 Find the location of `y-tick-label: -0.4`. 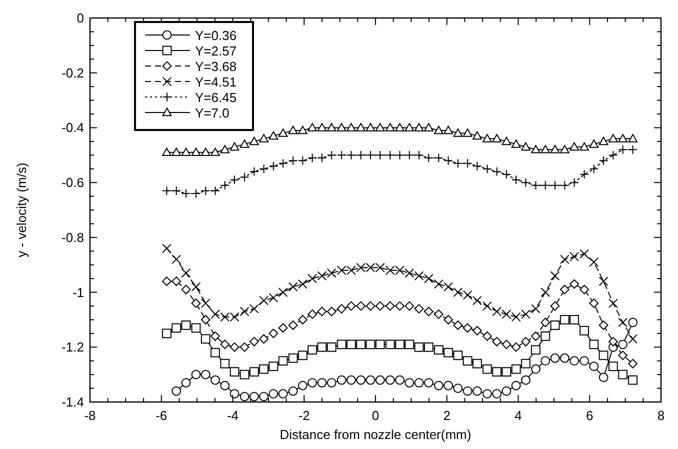

y-tick-label: -0.4 is located at coordinates (73, 128).